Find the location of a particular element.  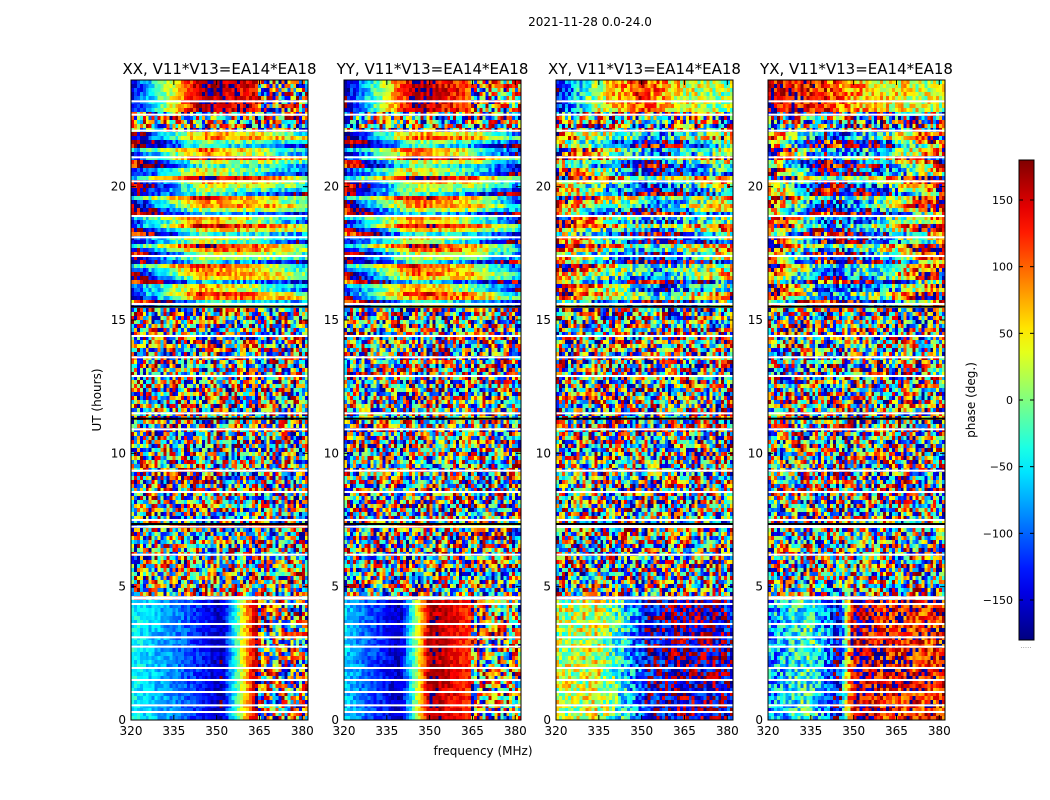

y-axis-label: UT (hours) is located at coordinates (97, 399).